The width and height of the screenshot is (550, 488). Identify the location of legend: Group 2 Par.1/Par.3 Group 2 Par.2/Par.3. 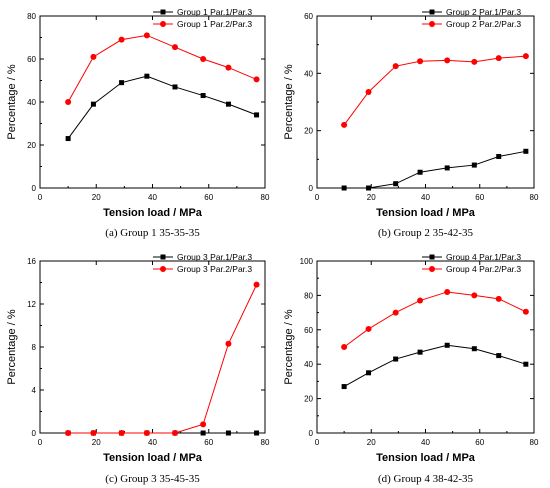
(471, 18).